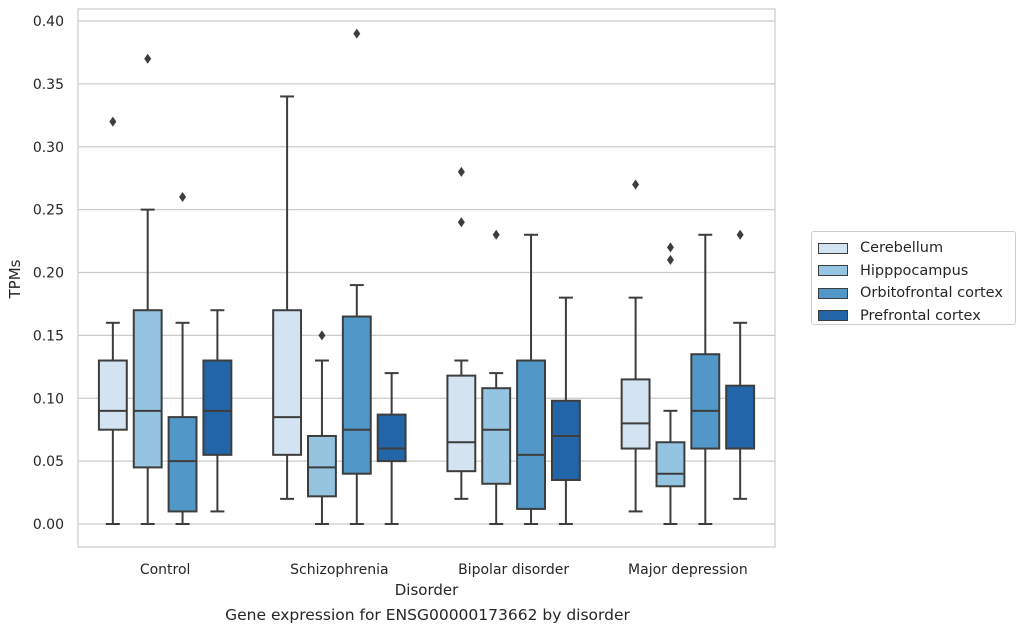  I want to click on legend-label: Prefrontal cortex, so click(920, 315).